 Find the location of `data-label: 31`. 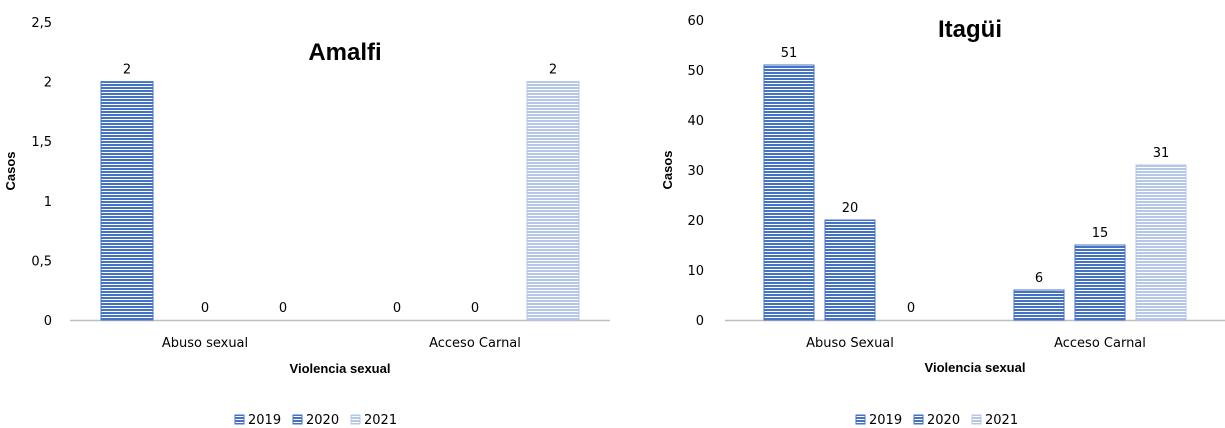

data-label: 31 is located at coordinates (1161, 153).